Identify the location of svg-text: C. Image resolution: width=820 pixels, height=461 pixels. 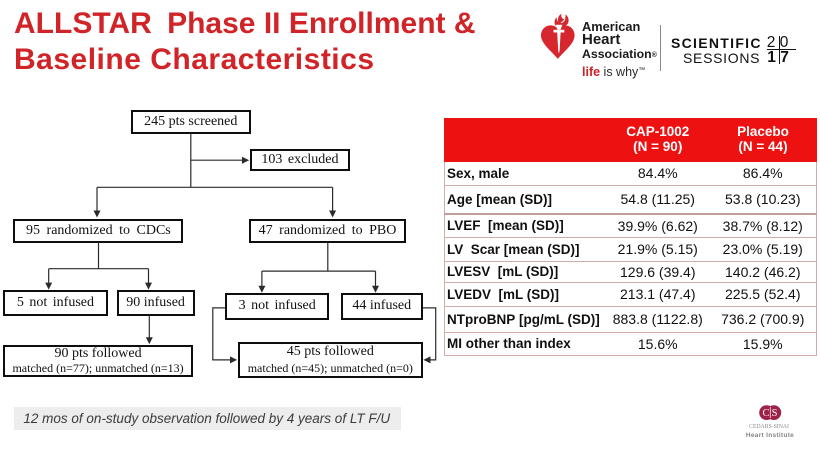
(765, 413).